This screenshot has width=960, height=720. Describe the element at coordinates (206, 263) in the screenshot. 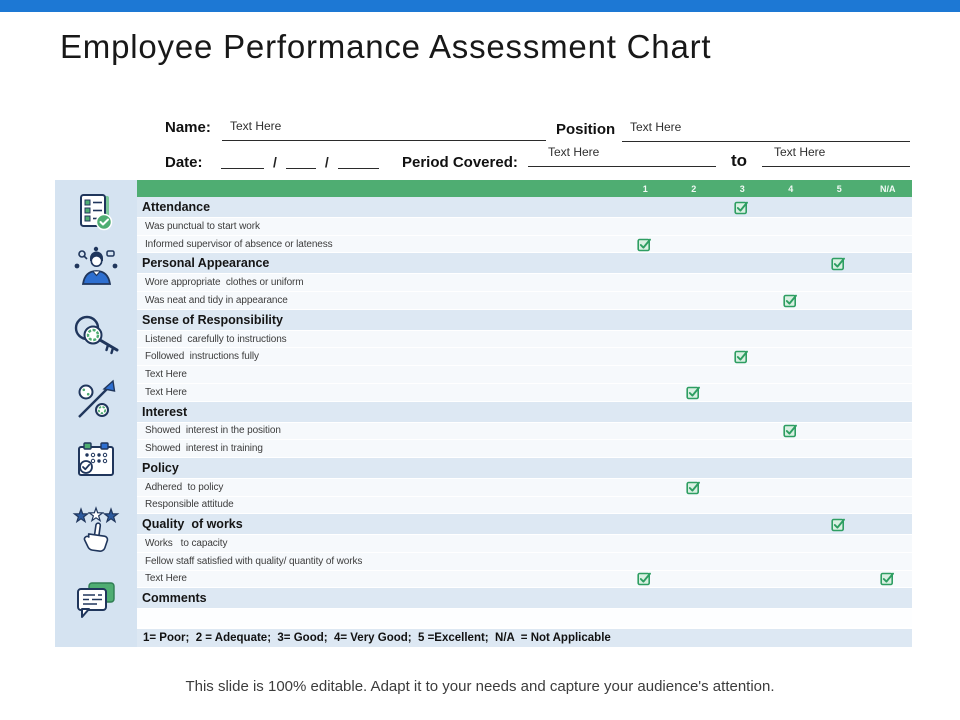

I see `row-label: Personal Appearance` at that location.